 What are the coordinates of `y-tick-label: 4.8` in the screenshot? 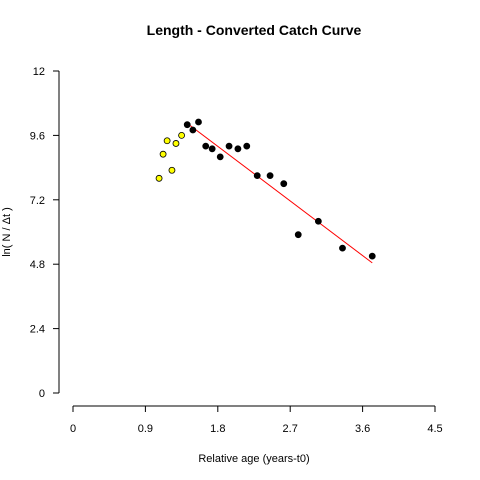 It's located at (37, 265).